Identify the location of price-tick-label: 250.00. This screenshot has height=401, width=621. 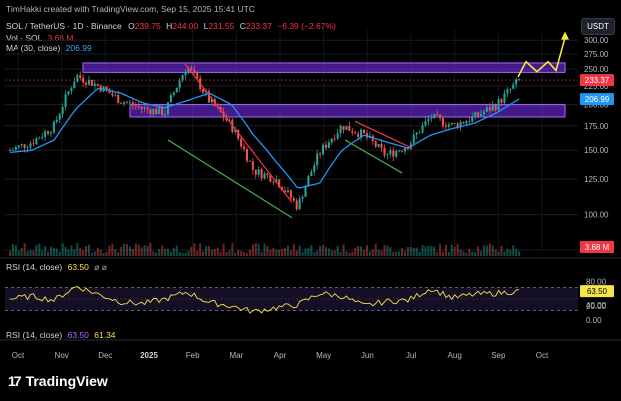
(596, 69).